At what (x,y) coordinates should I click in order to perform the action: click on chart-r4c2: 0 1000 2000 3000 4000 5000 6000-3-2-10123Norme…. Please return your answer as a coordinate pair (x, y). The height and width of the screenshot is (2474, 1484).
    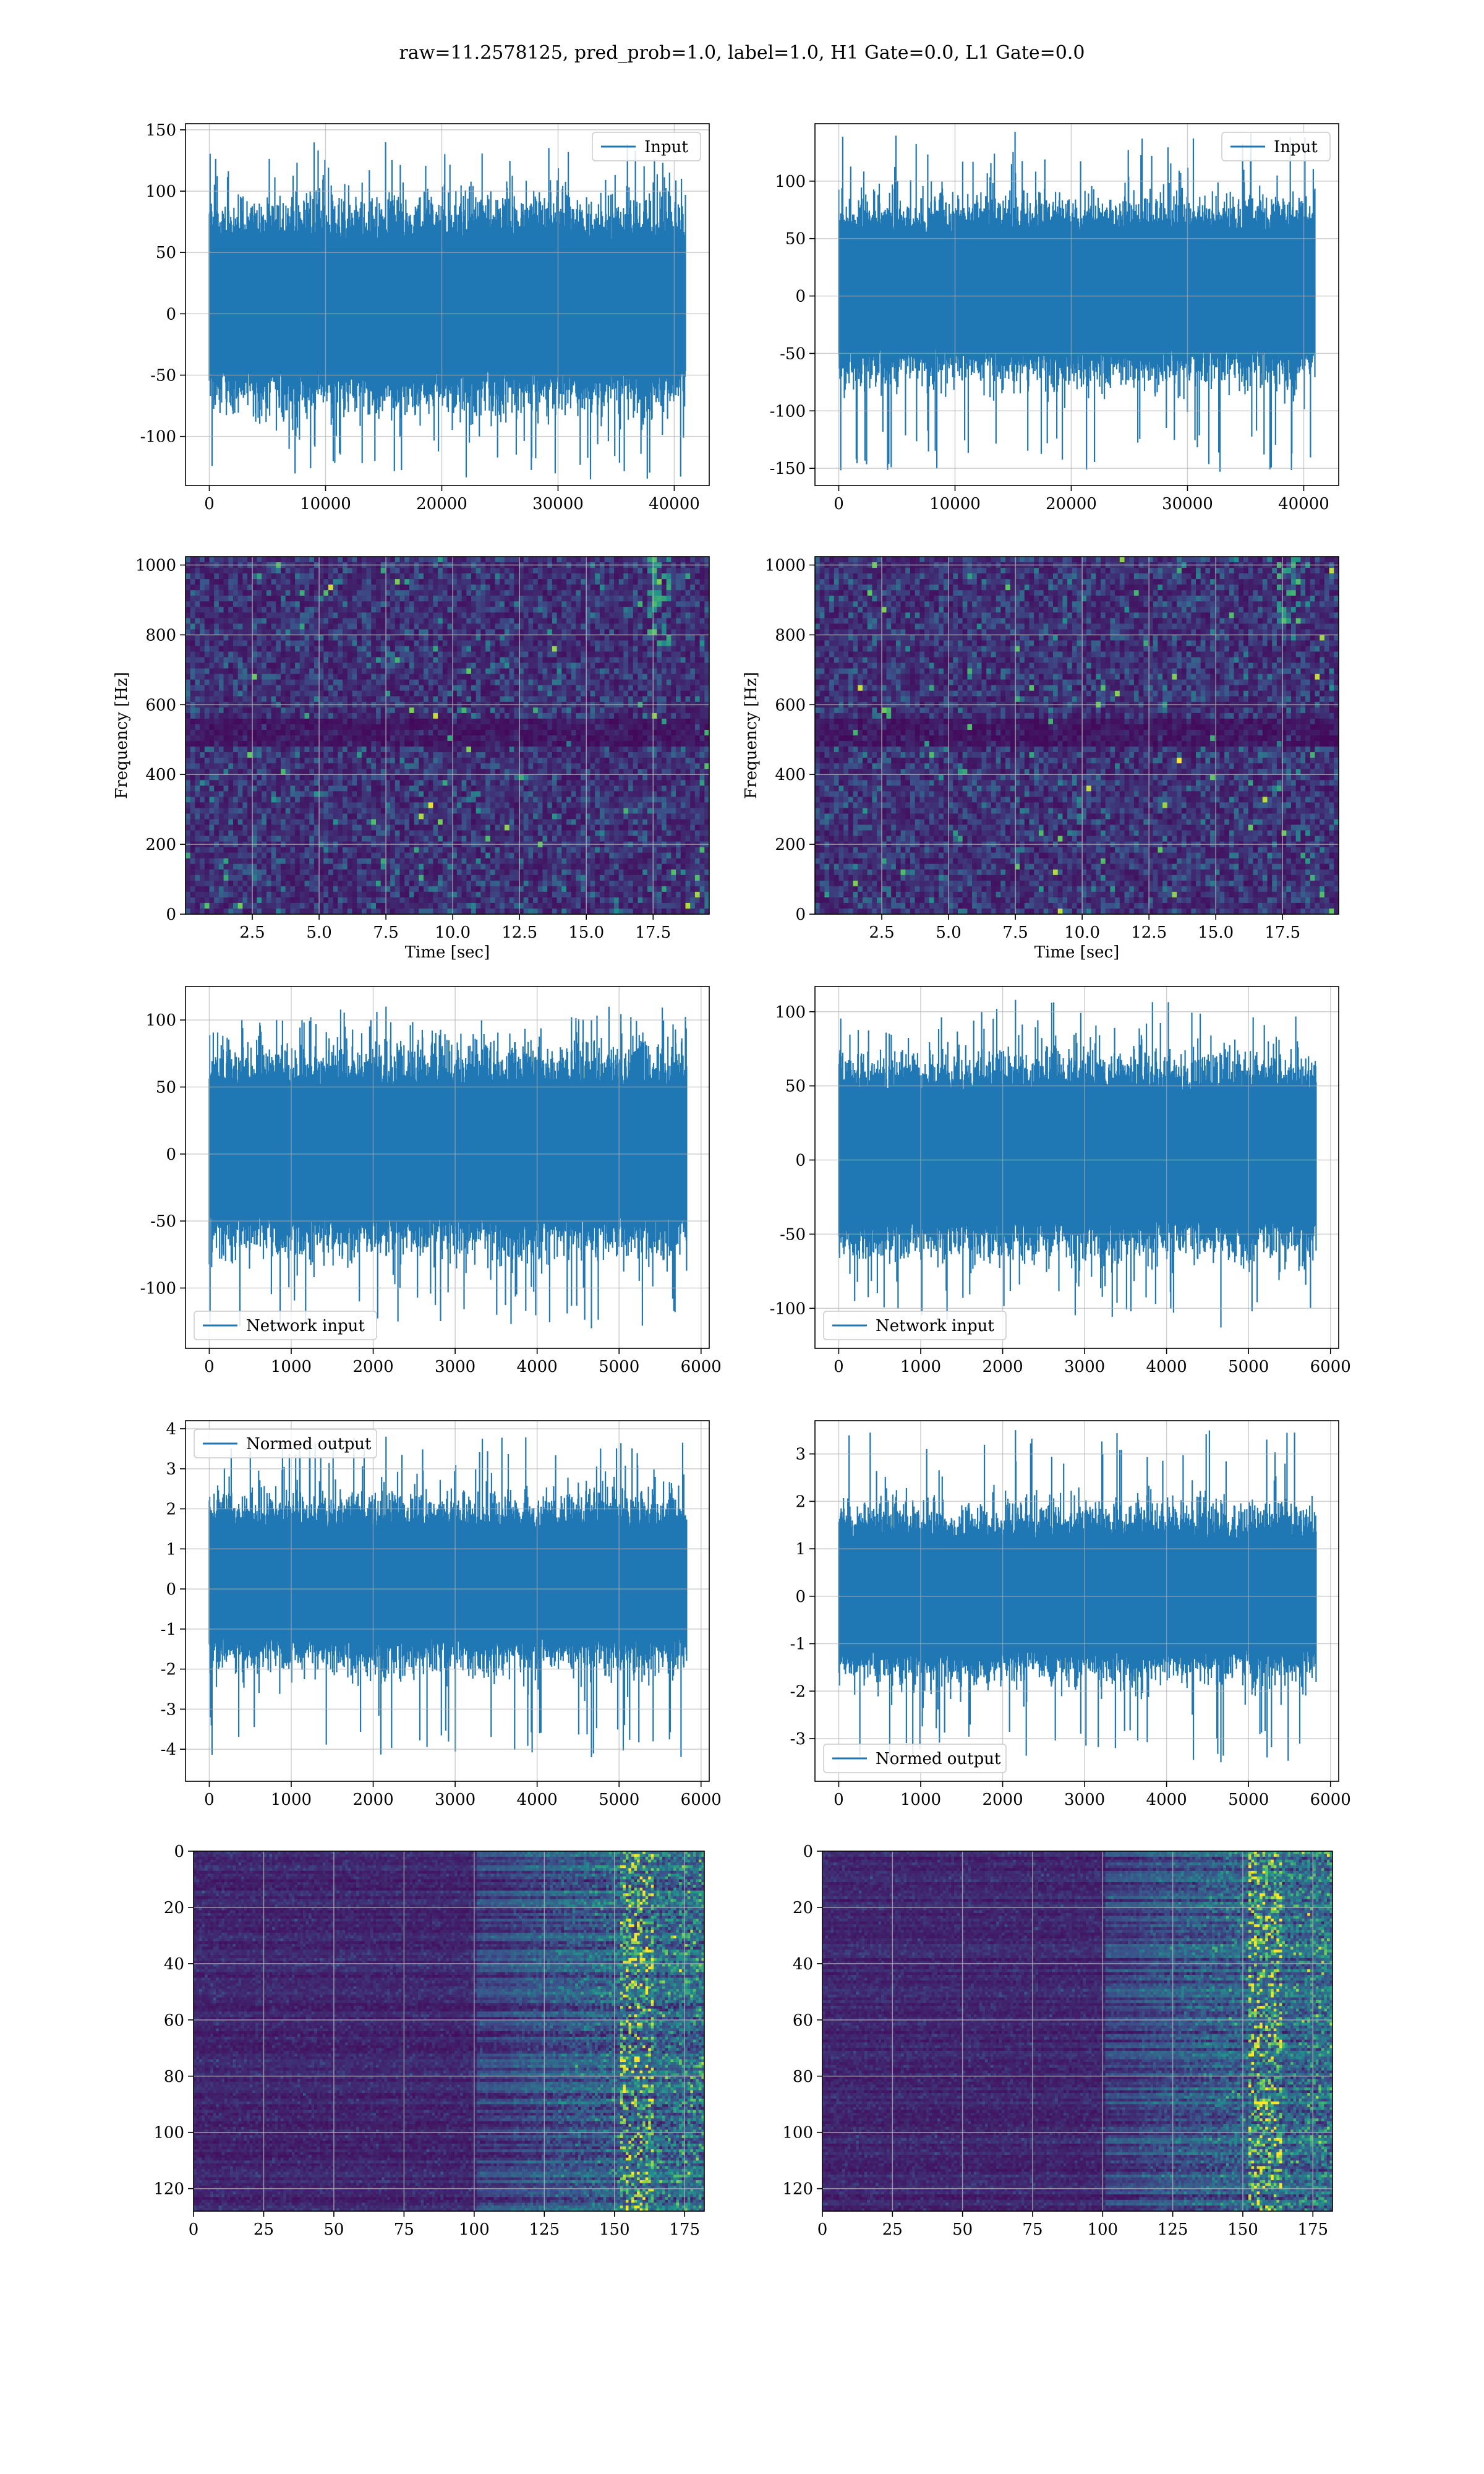
    Looking at the image, I should click on (1070, 1615).